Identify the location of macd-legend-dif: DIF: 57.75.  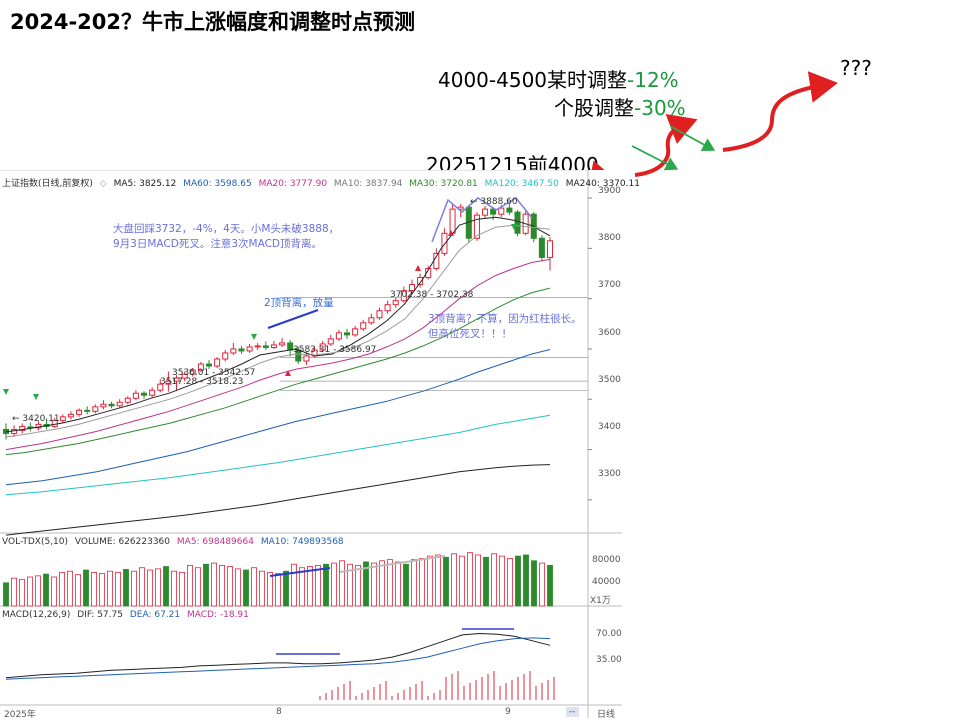
(100, 615).